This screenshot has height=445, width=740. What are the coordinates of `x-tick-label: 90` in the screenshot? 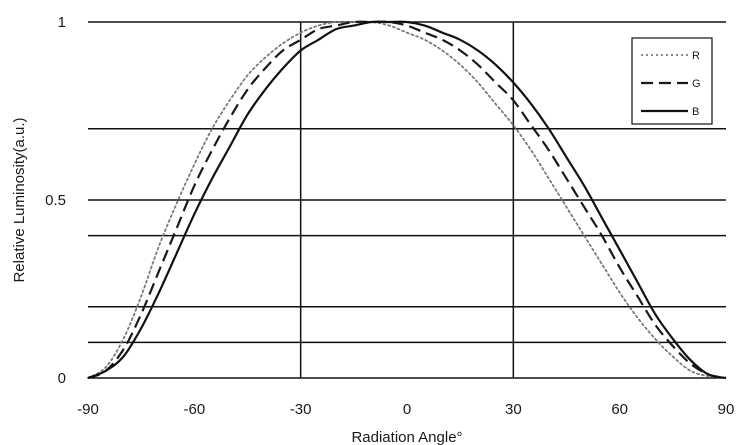 It's located at (726, 409).